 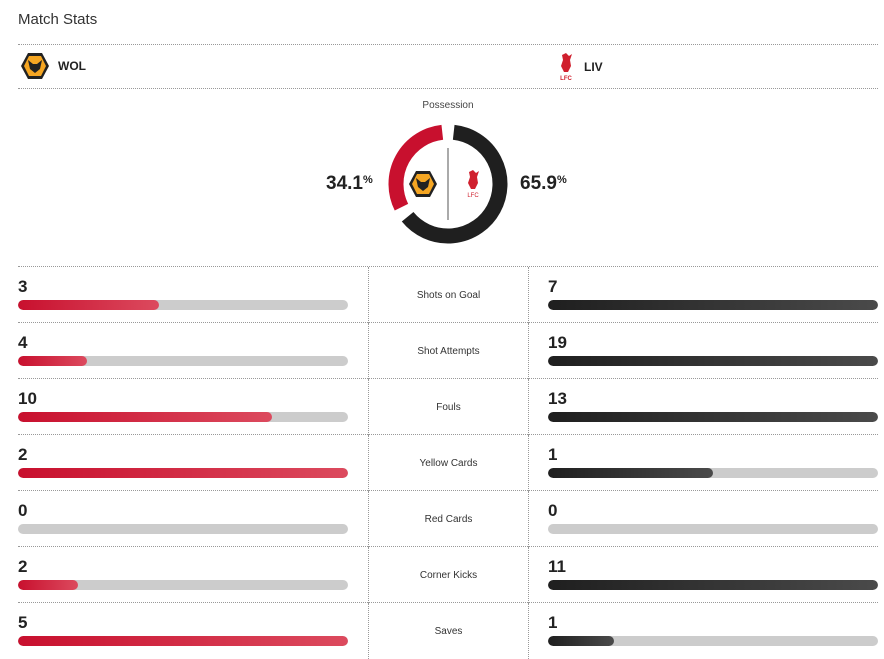 I want to click on home-stat-value: 0, so click(x=23, y=510).